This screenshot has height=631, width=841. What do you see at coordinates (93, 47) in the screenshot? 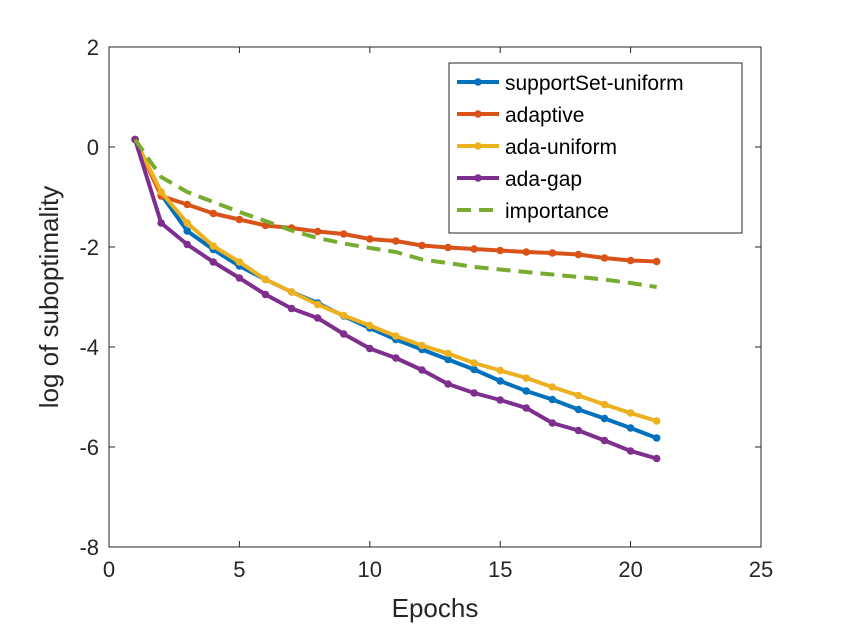
I see `y-tick-label: 2` at bounding box center [93, 47].